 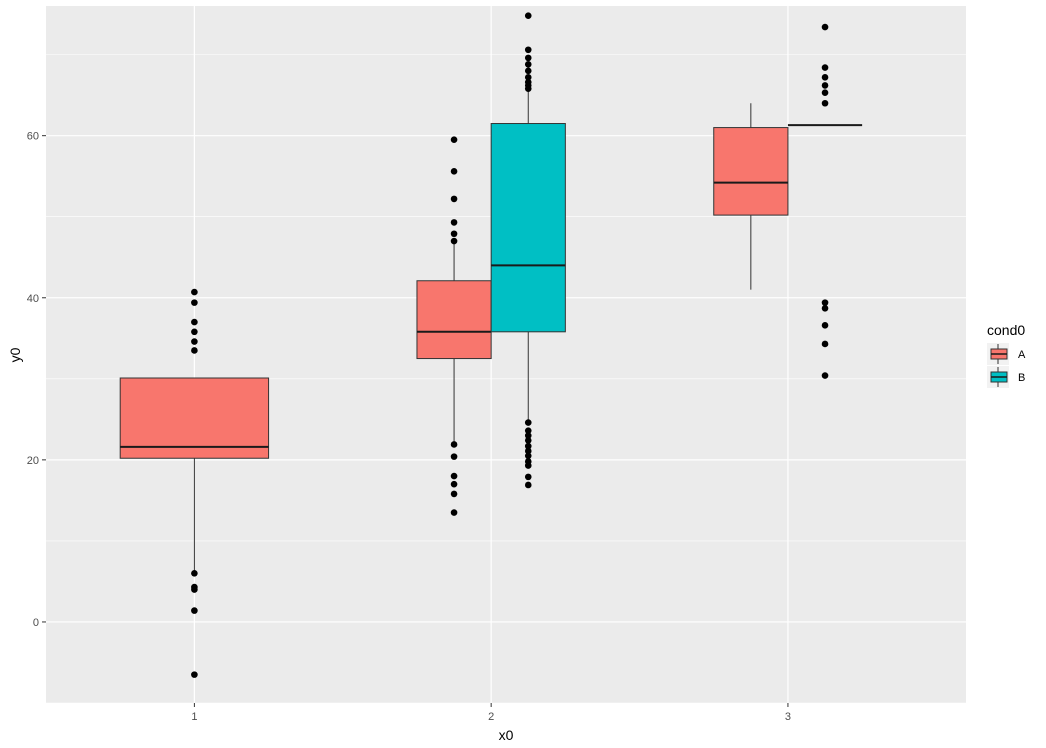 What do you see at coordinates (194, 717) in the screenshot?
I see `x-tick-label: 1` at bounding box center [194, 717].